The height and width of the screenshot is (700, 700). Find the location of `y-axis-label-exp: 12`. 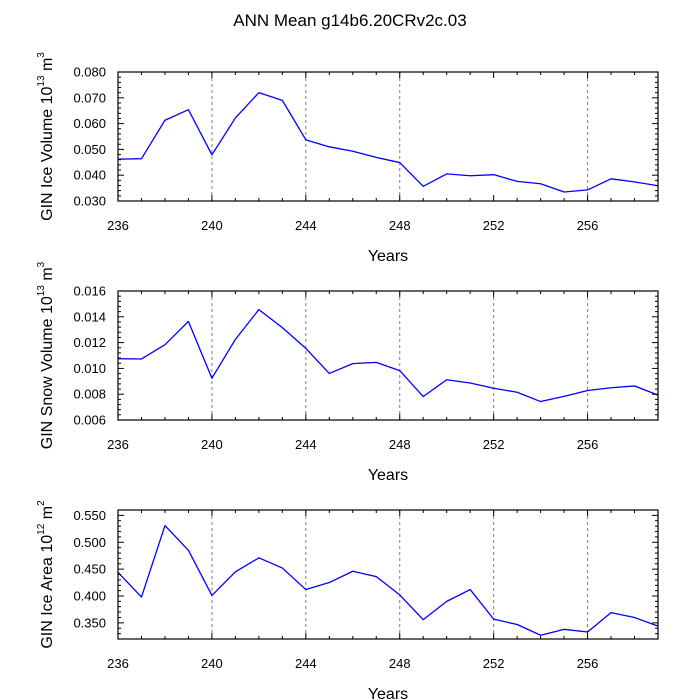

y-axis-label-exp: 12 is located at coordinates (41, 529).